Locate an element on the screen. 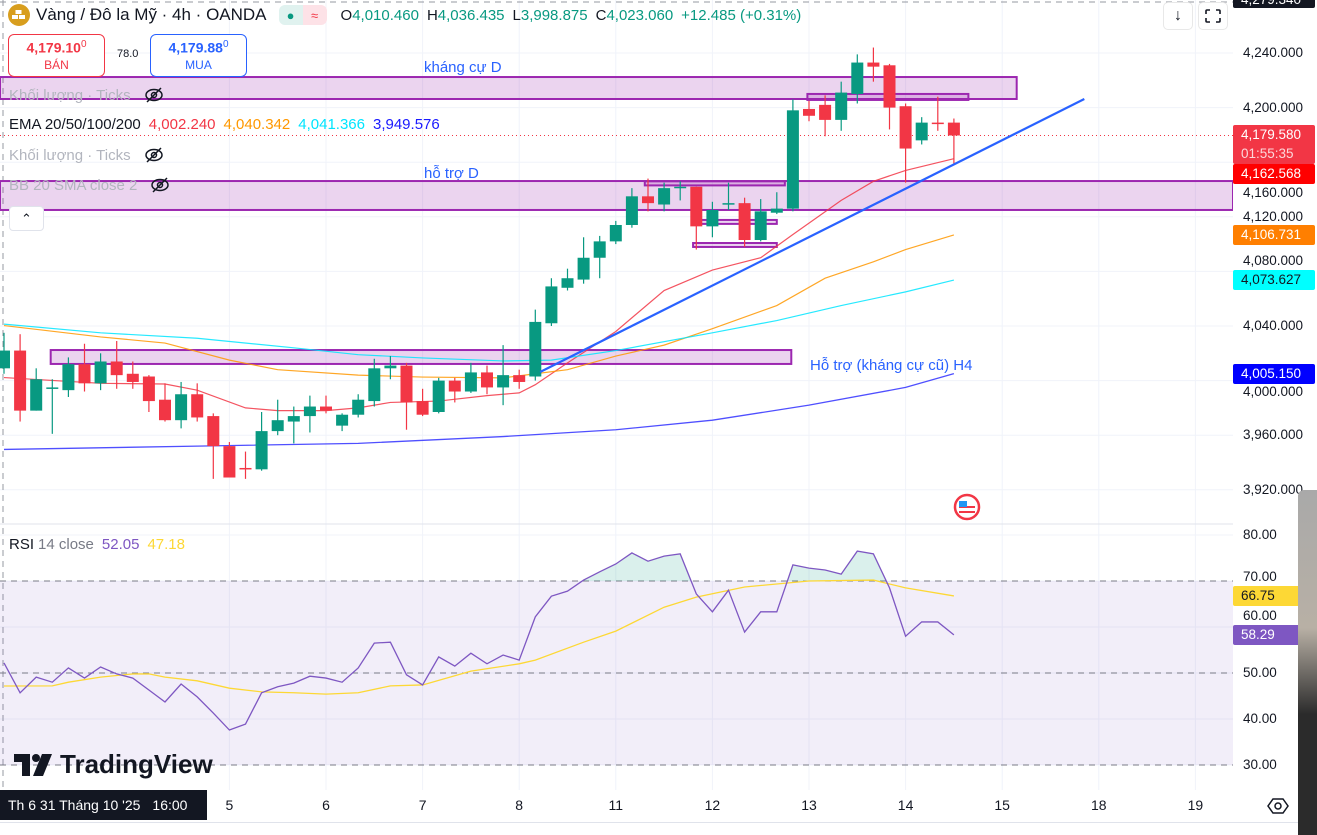 Image resolution: width=1317 pixels, height=835 pixels. chart-settings-button is located at coordinates (1278, 806).